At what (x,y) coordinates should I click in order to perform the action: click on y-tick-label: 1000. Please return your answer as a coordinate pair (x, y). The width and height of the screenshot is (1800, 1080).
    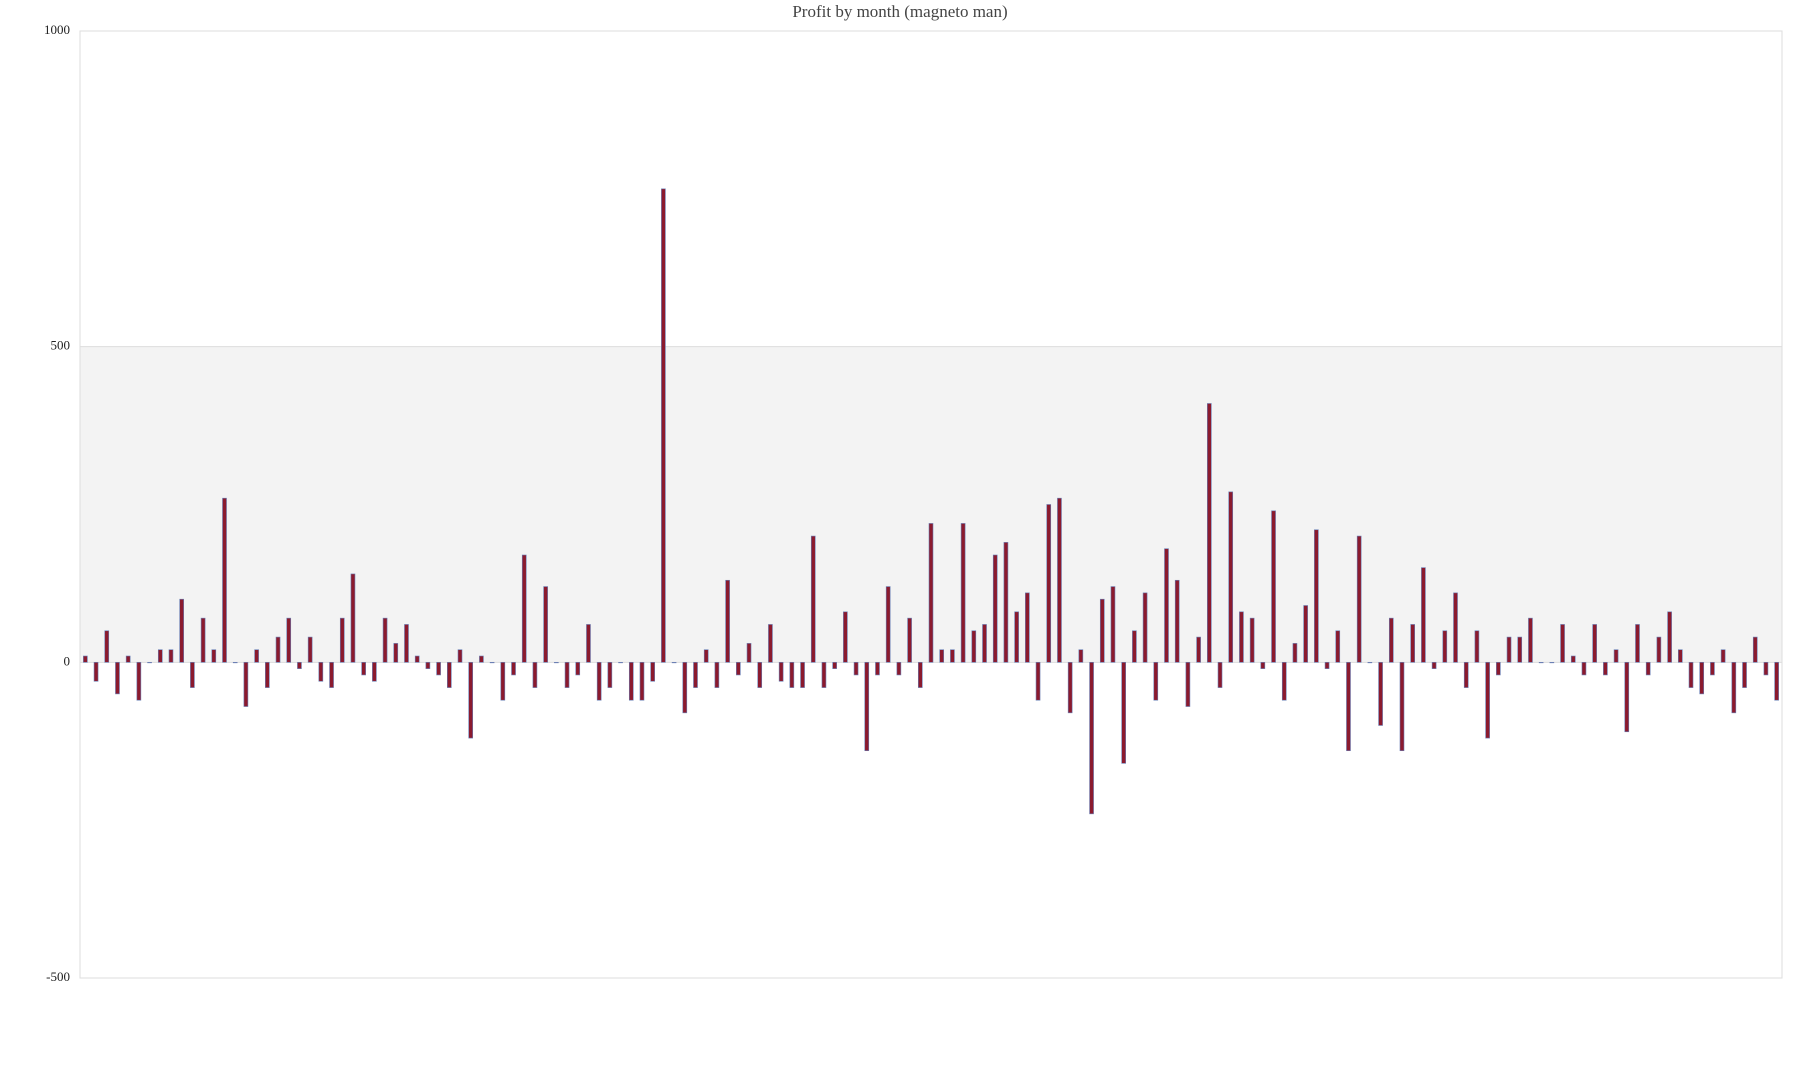
    Looking at the image, I should click on (57, 29).